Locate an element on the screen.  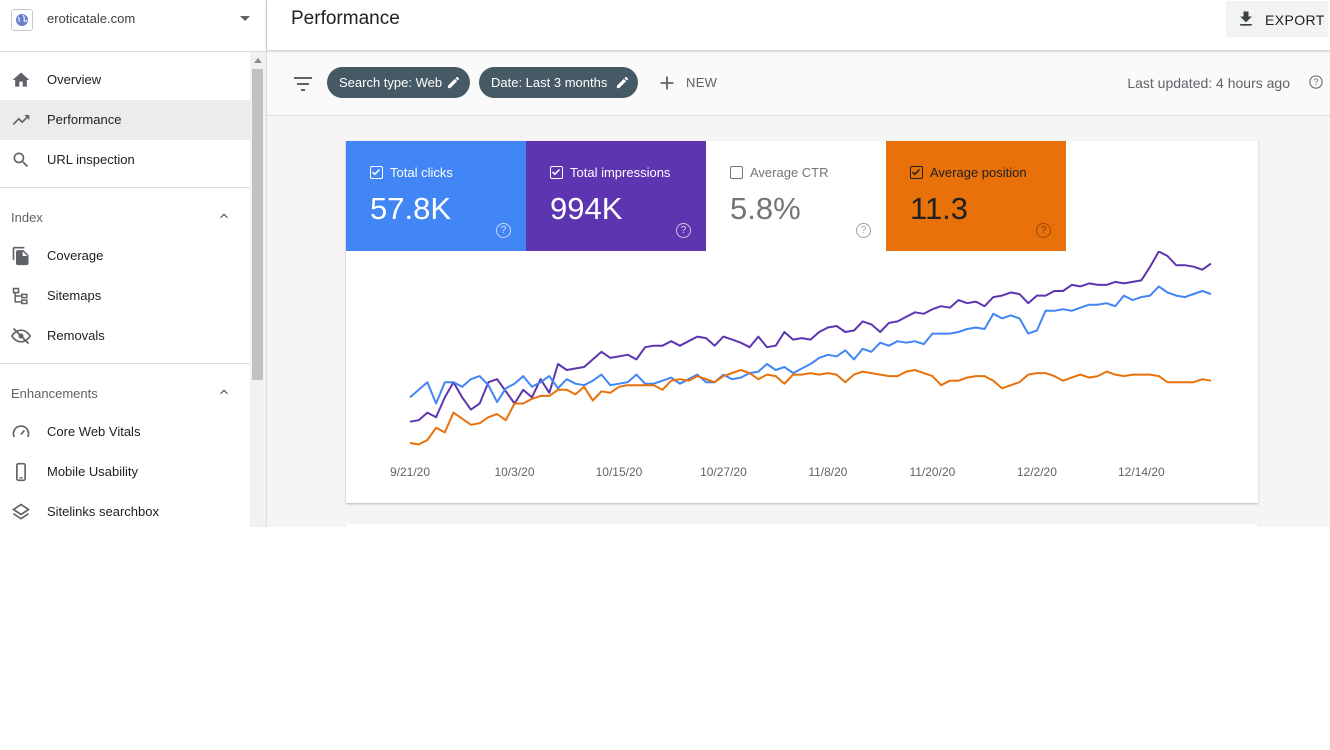
last-updated-text: Last updated: 4 hours ago is located at coordinates (1208, 83).